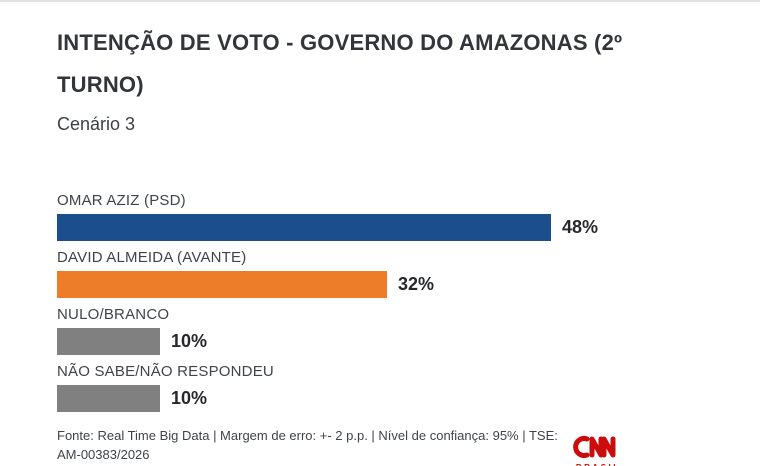  I want to click on bar-category-label: DAVID ALMEIDA (AVANTE), so click(152, 257).